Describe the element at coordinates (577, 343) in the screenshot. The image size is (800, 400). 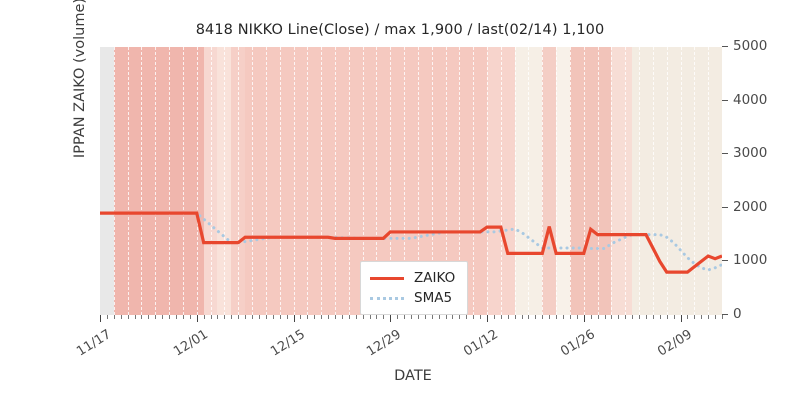
I see `x-tick-label: 01/26` at that location.